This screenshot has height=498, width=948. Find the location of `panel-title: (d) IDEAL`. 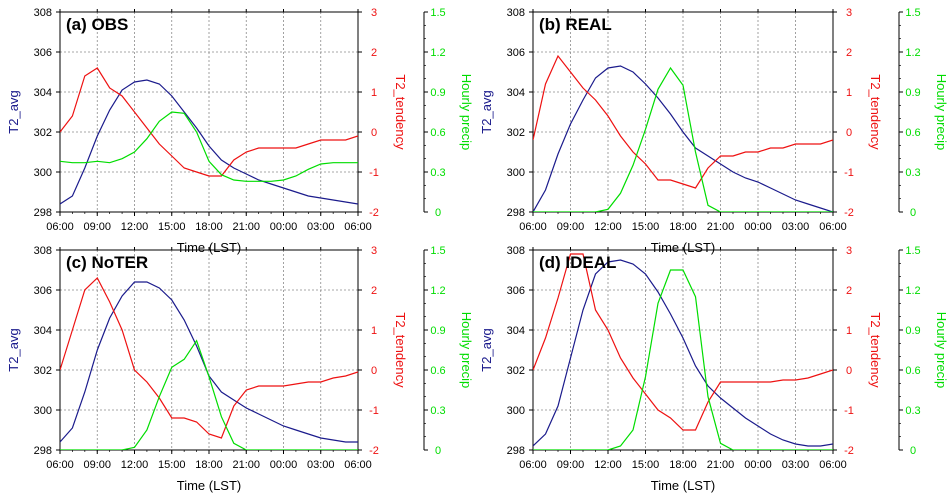

panel-title: (d) IDEAL is located at coordinates (577, 262).